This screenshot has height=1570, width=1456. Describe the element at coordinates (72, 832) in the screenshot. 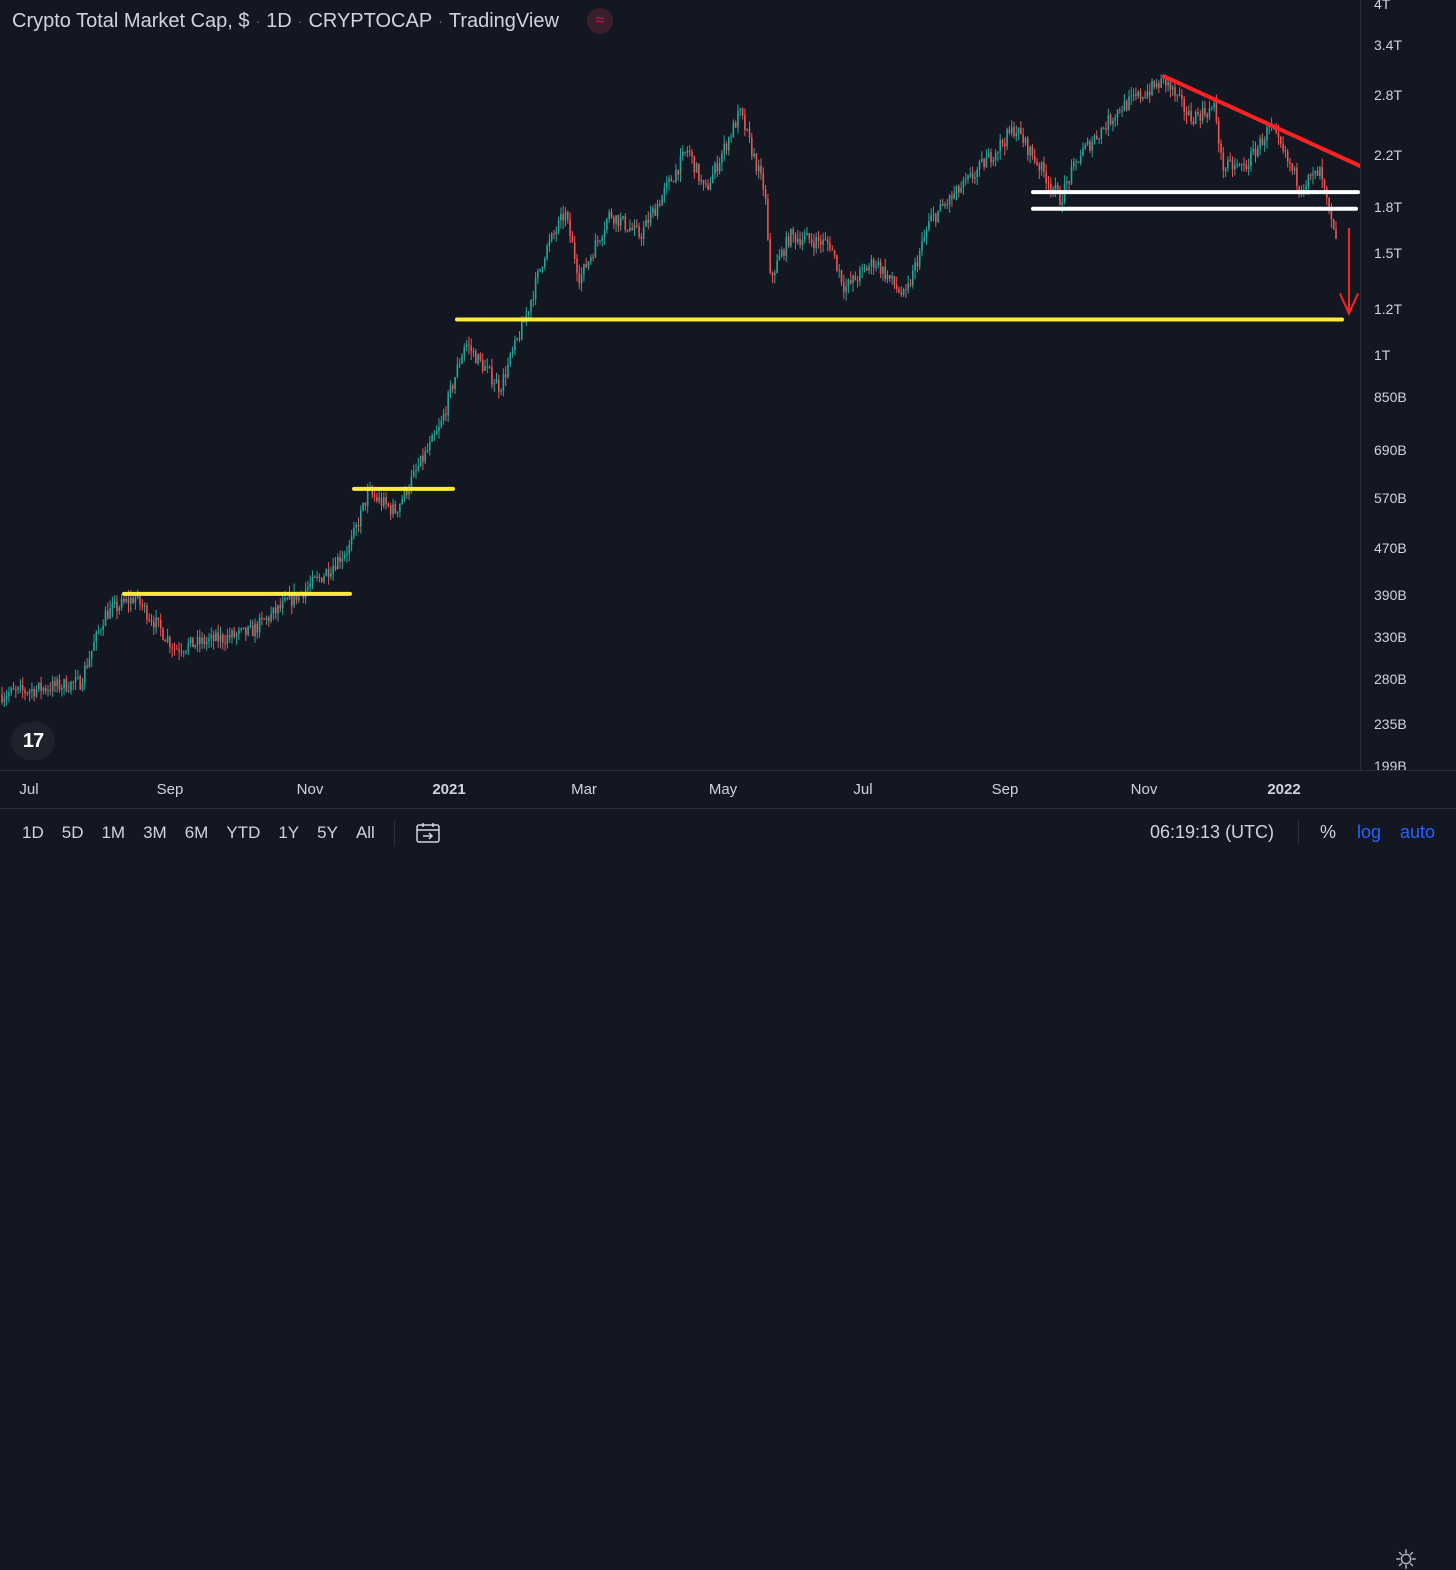

I see `range-button: 5D` at that location.